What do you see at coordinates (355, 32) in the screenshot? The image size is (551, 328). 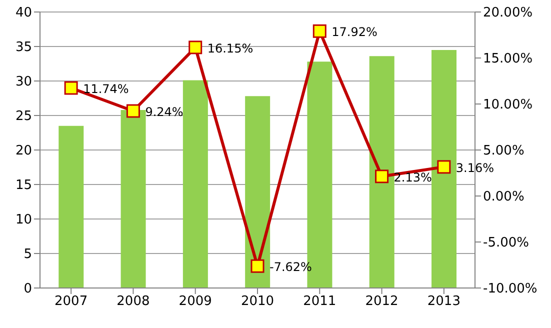 I see `data-label: 17.92%` at bounding box center [355, 32].